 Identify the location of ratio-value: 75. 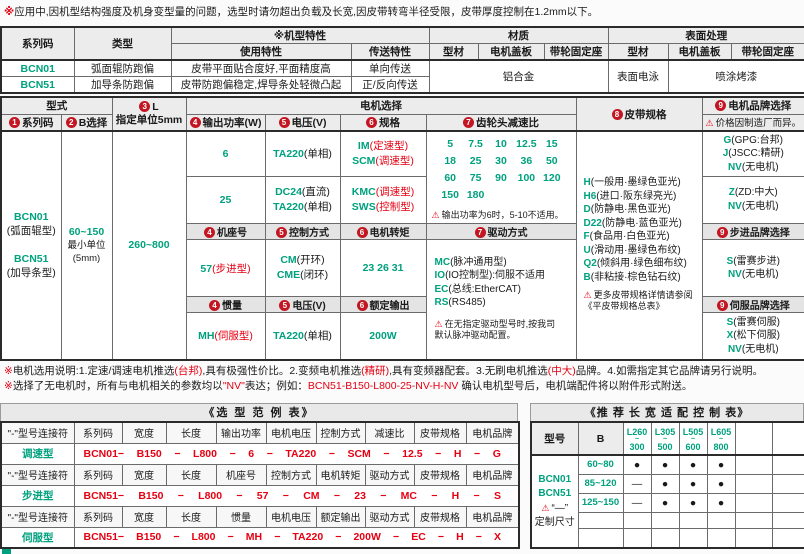
(475, 178).